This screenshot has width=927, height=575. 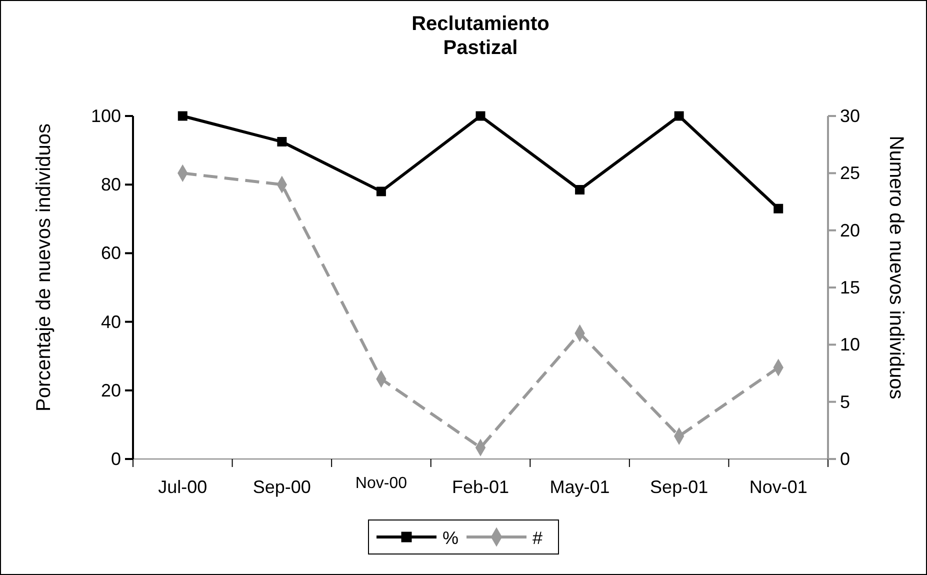 What do you see at coordinates (44, 268) in the screenshot?
I see `y-axis-title: Porcentaje de nuevos individuos` at bounding box center [44, 268].